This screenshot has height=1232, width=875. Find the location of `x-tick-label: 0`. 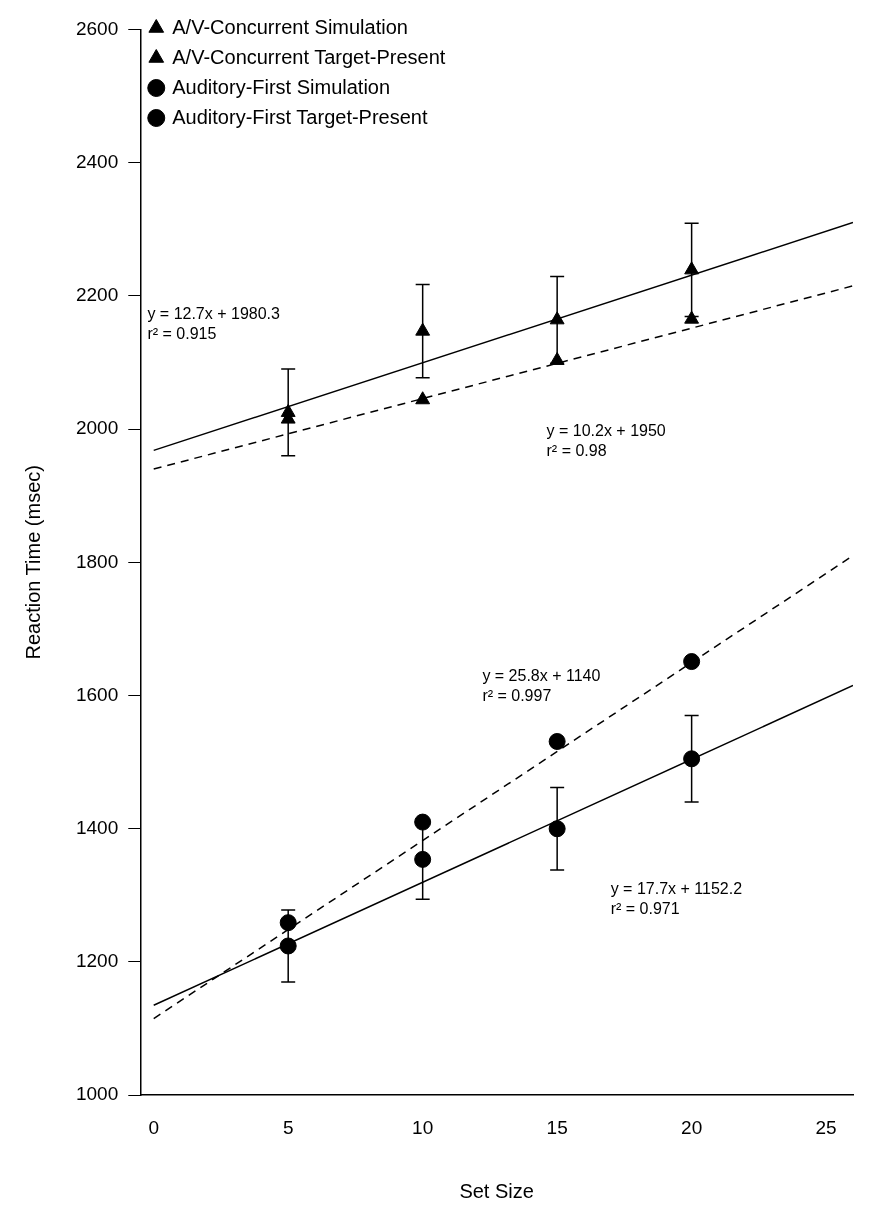

x-tick-label: 0 is located at coordinates (153, 1127).